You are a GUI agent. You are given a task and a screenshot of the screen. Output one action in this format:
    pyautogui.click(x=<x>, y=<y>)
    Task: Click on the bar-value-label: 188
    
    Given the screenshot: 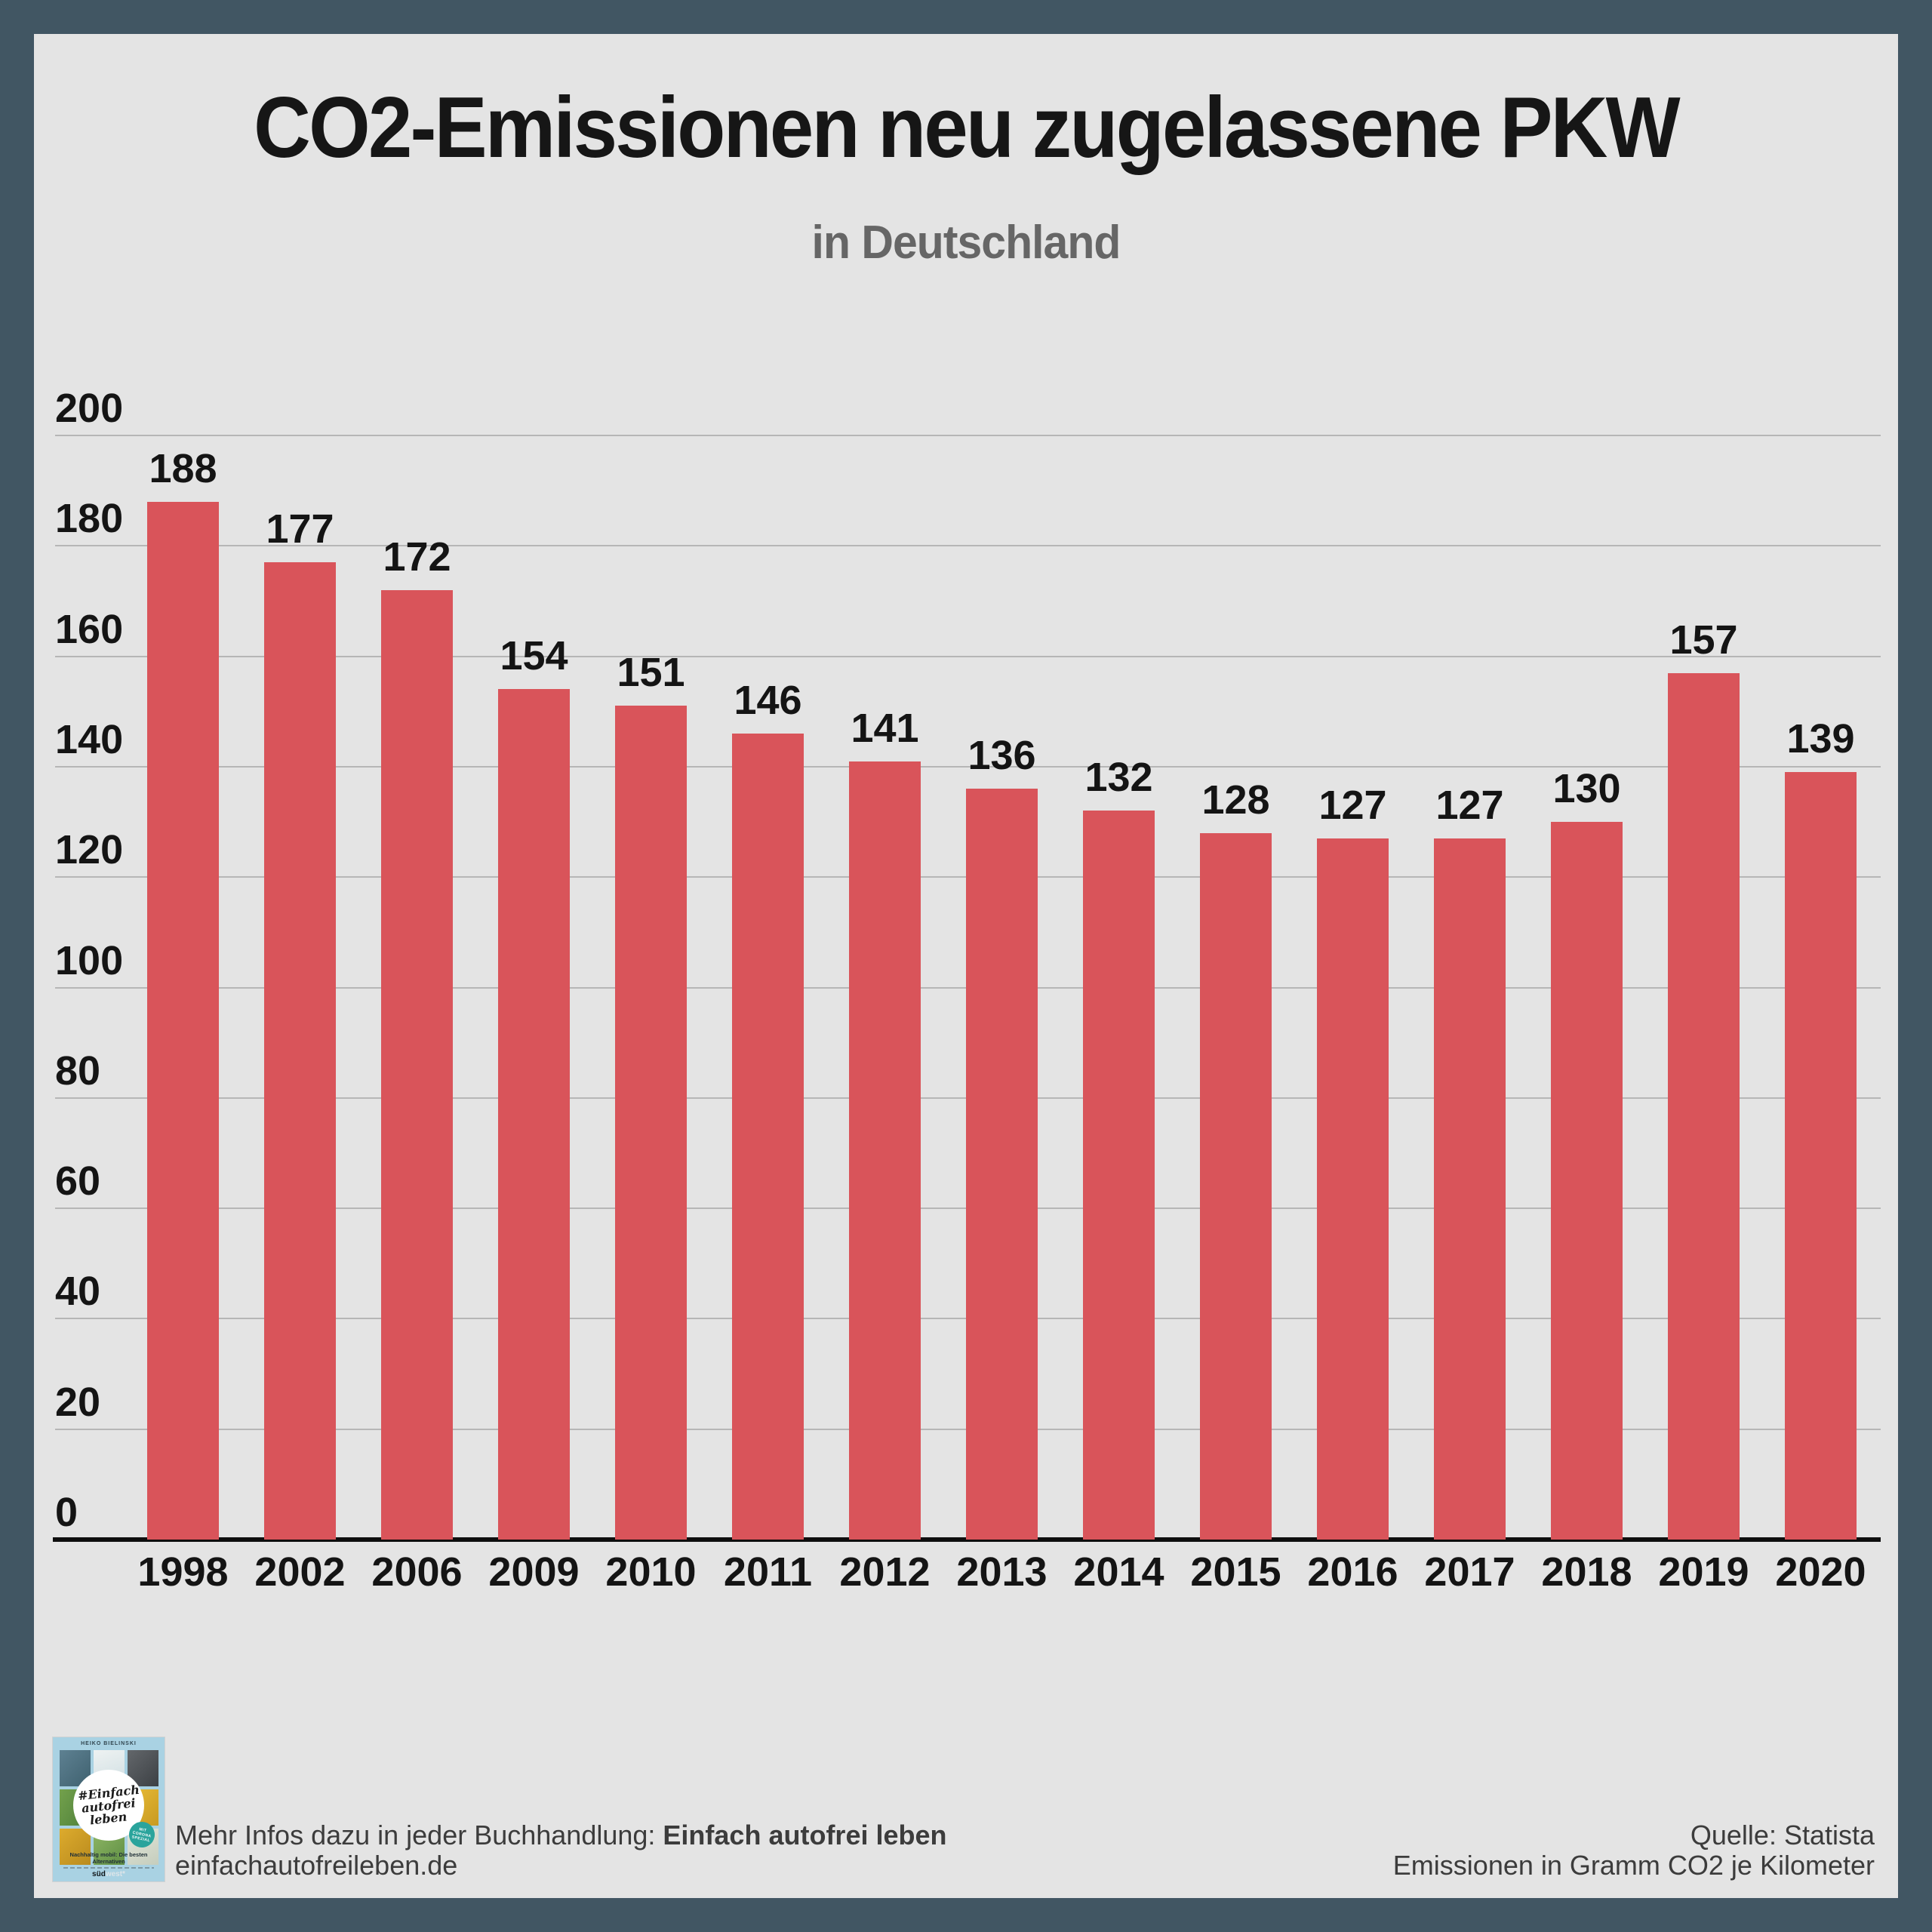 What is the action you would take?
    pyautogui.click(x=183, y=468)
    